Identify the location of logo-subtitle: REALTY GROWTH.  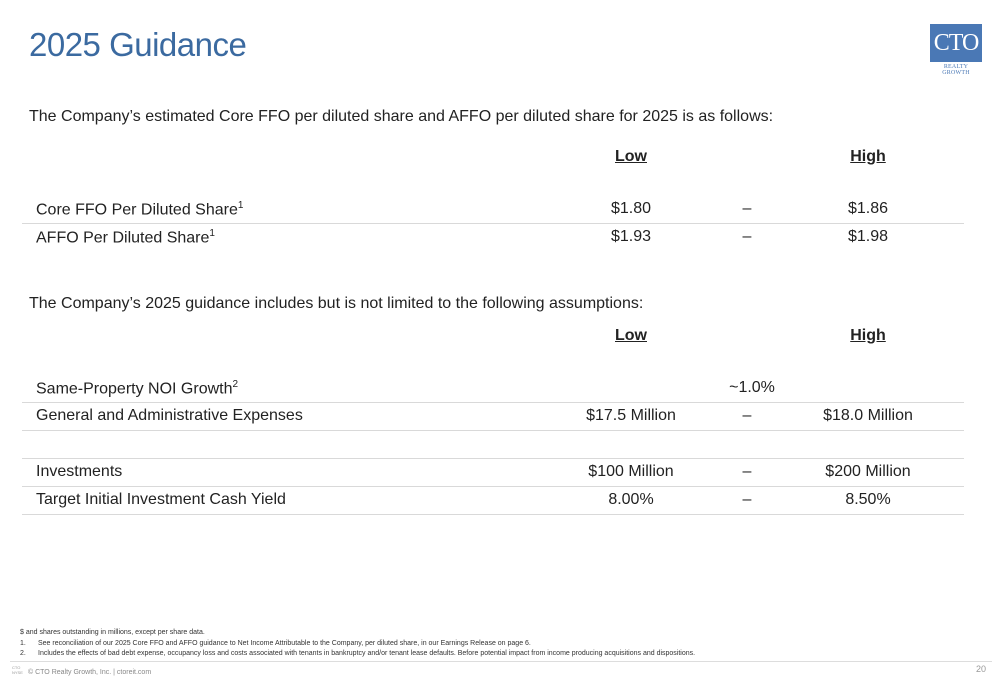
(956, 70).